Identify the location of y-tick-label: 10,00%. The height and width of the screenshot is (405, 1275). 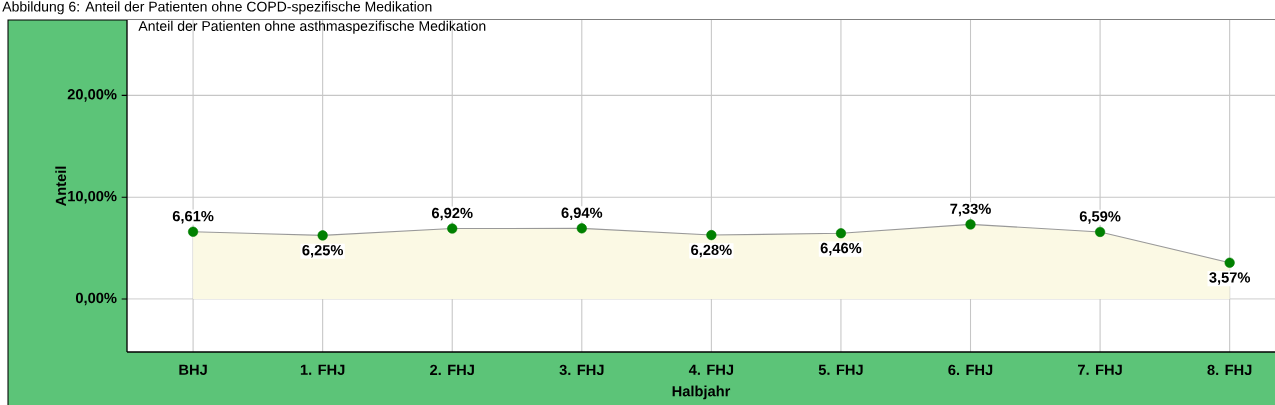
(92, 197).